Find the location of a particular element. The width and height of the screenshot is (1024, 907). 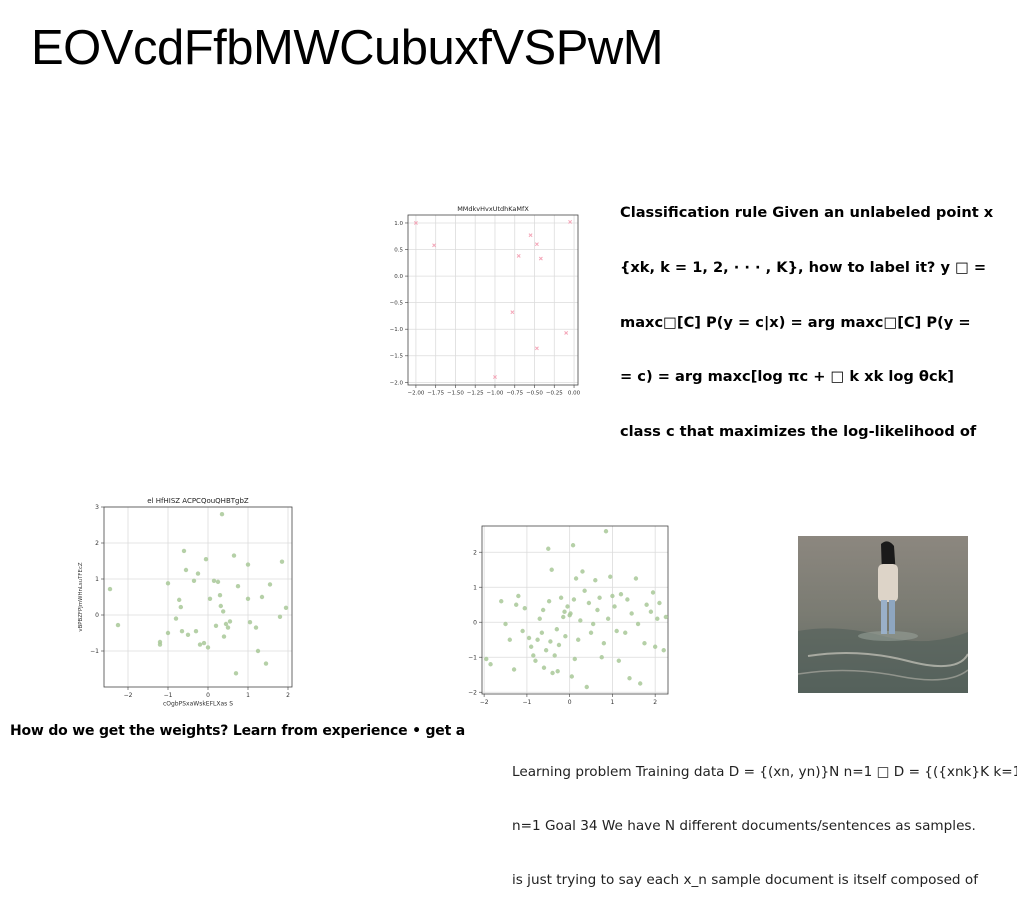

scatter-chart-middle-svg: −2 −1 0 1 2 2 1 0 −1 −2 is located at coordinates (568, 615).